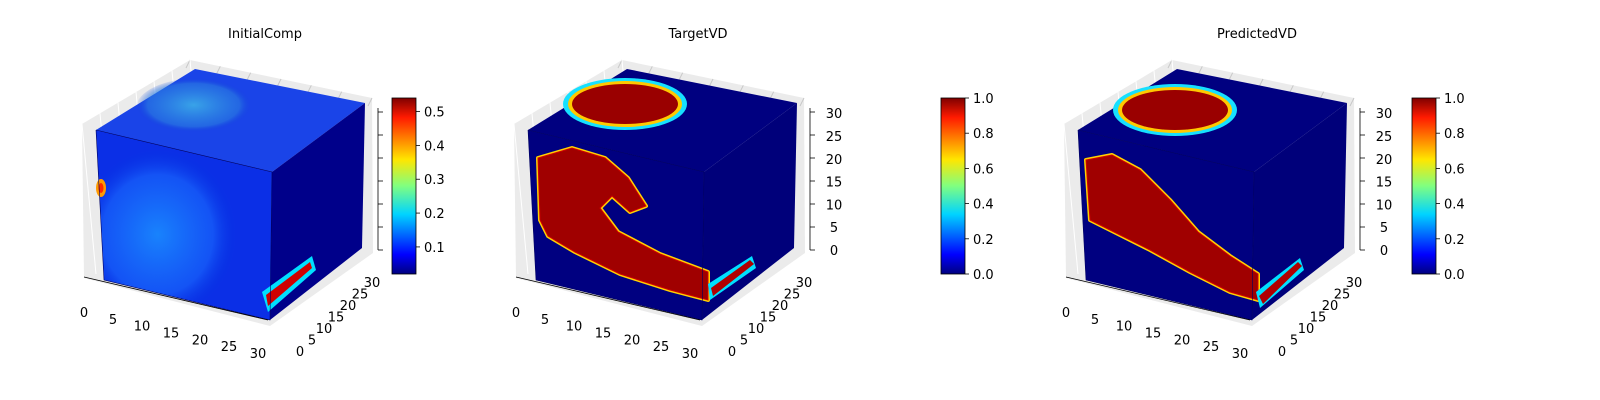 Image resolution: width=1600 pixels, height=400 pixels. I want to click on z-tick-label: 25, so click(1384, 137).